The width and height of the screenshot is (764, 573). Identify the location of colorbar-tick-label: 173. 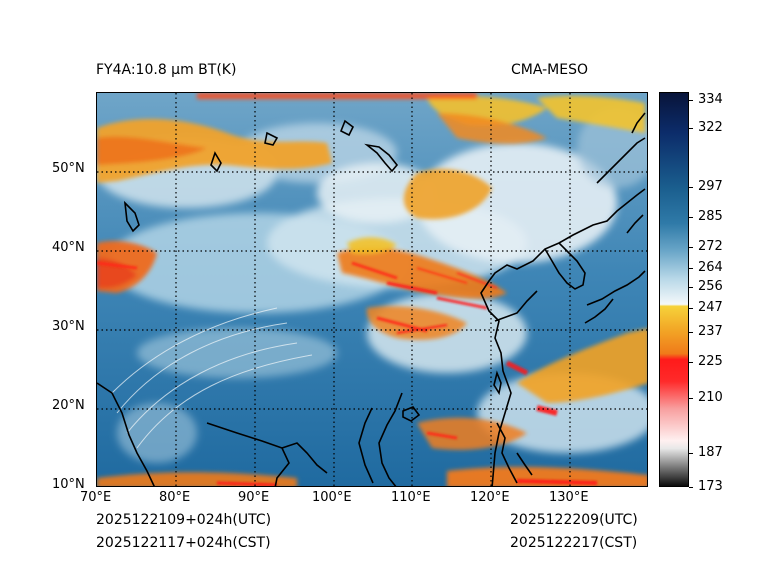
(710, 486).